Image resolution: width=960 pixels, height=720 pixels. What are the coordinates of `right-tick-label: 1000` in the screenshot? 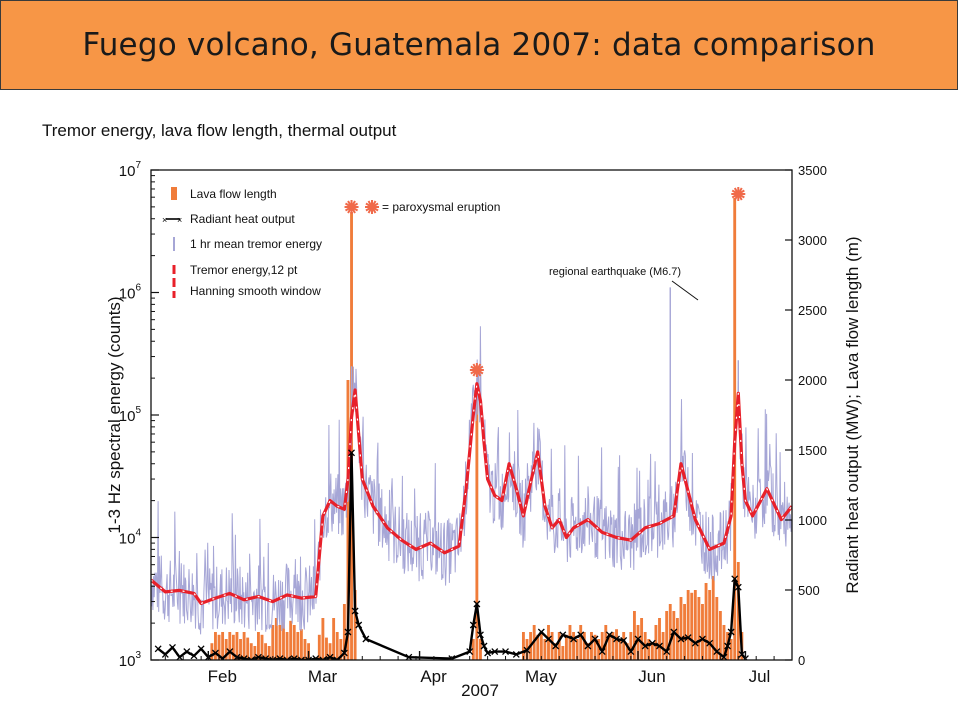 It's located at (812, 520).